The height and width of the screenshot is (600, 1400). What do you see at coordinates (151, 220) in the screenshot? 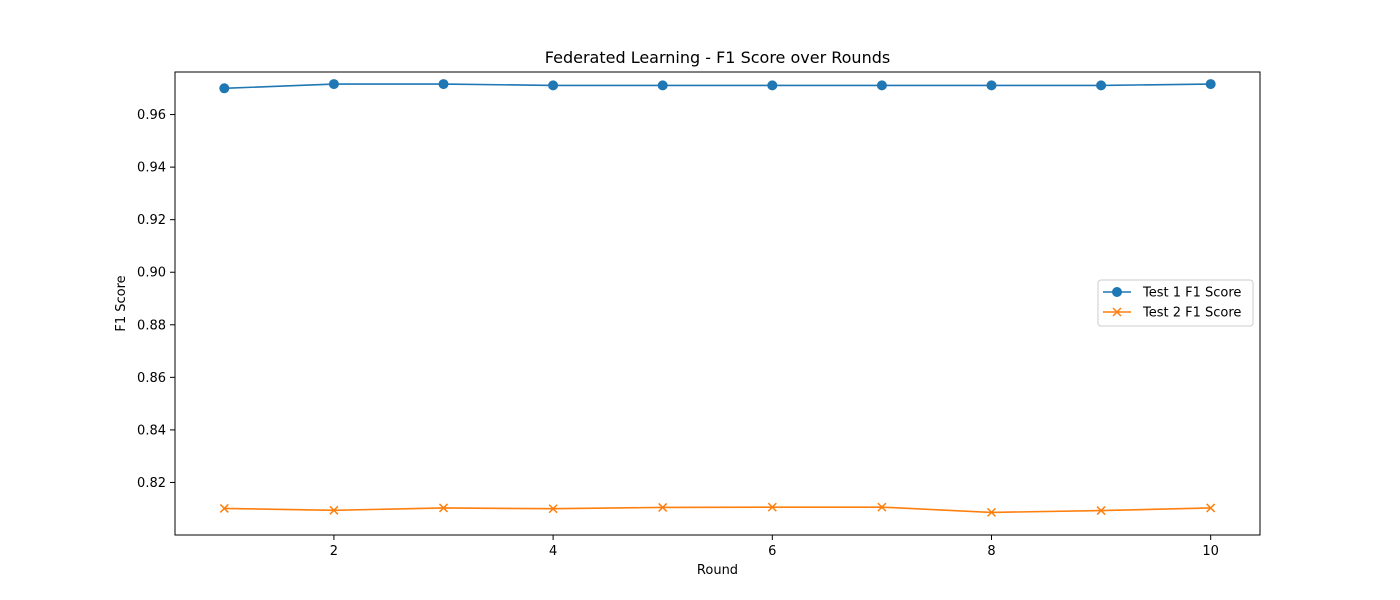
I see `y-tick-label: 0.92` at bounding box center [151, 220].